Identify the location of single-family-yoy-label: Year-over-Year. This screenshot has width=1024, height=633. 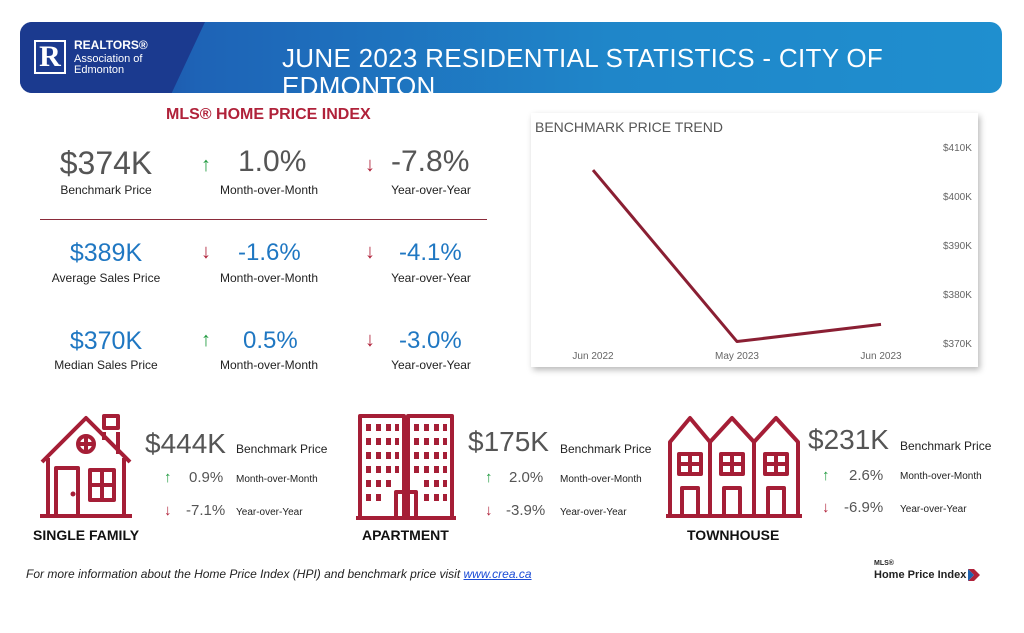
(269, 512).